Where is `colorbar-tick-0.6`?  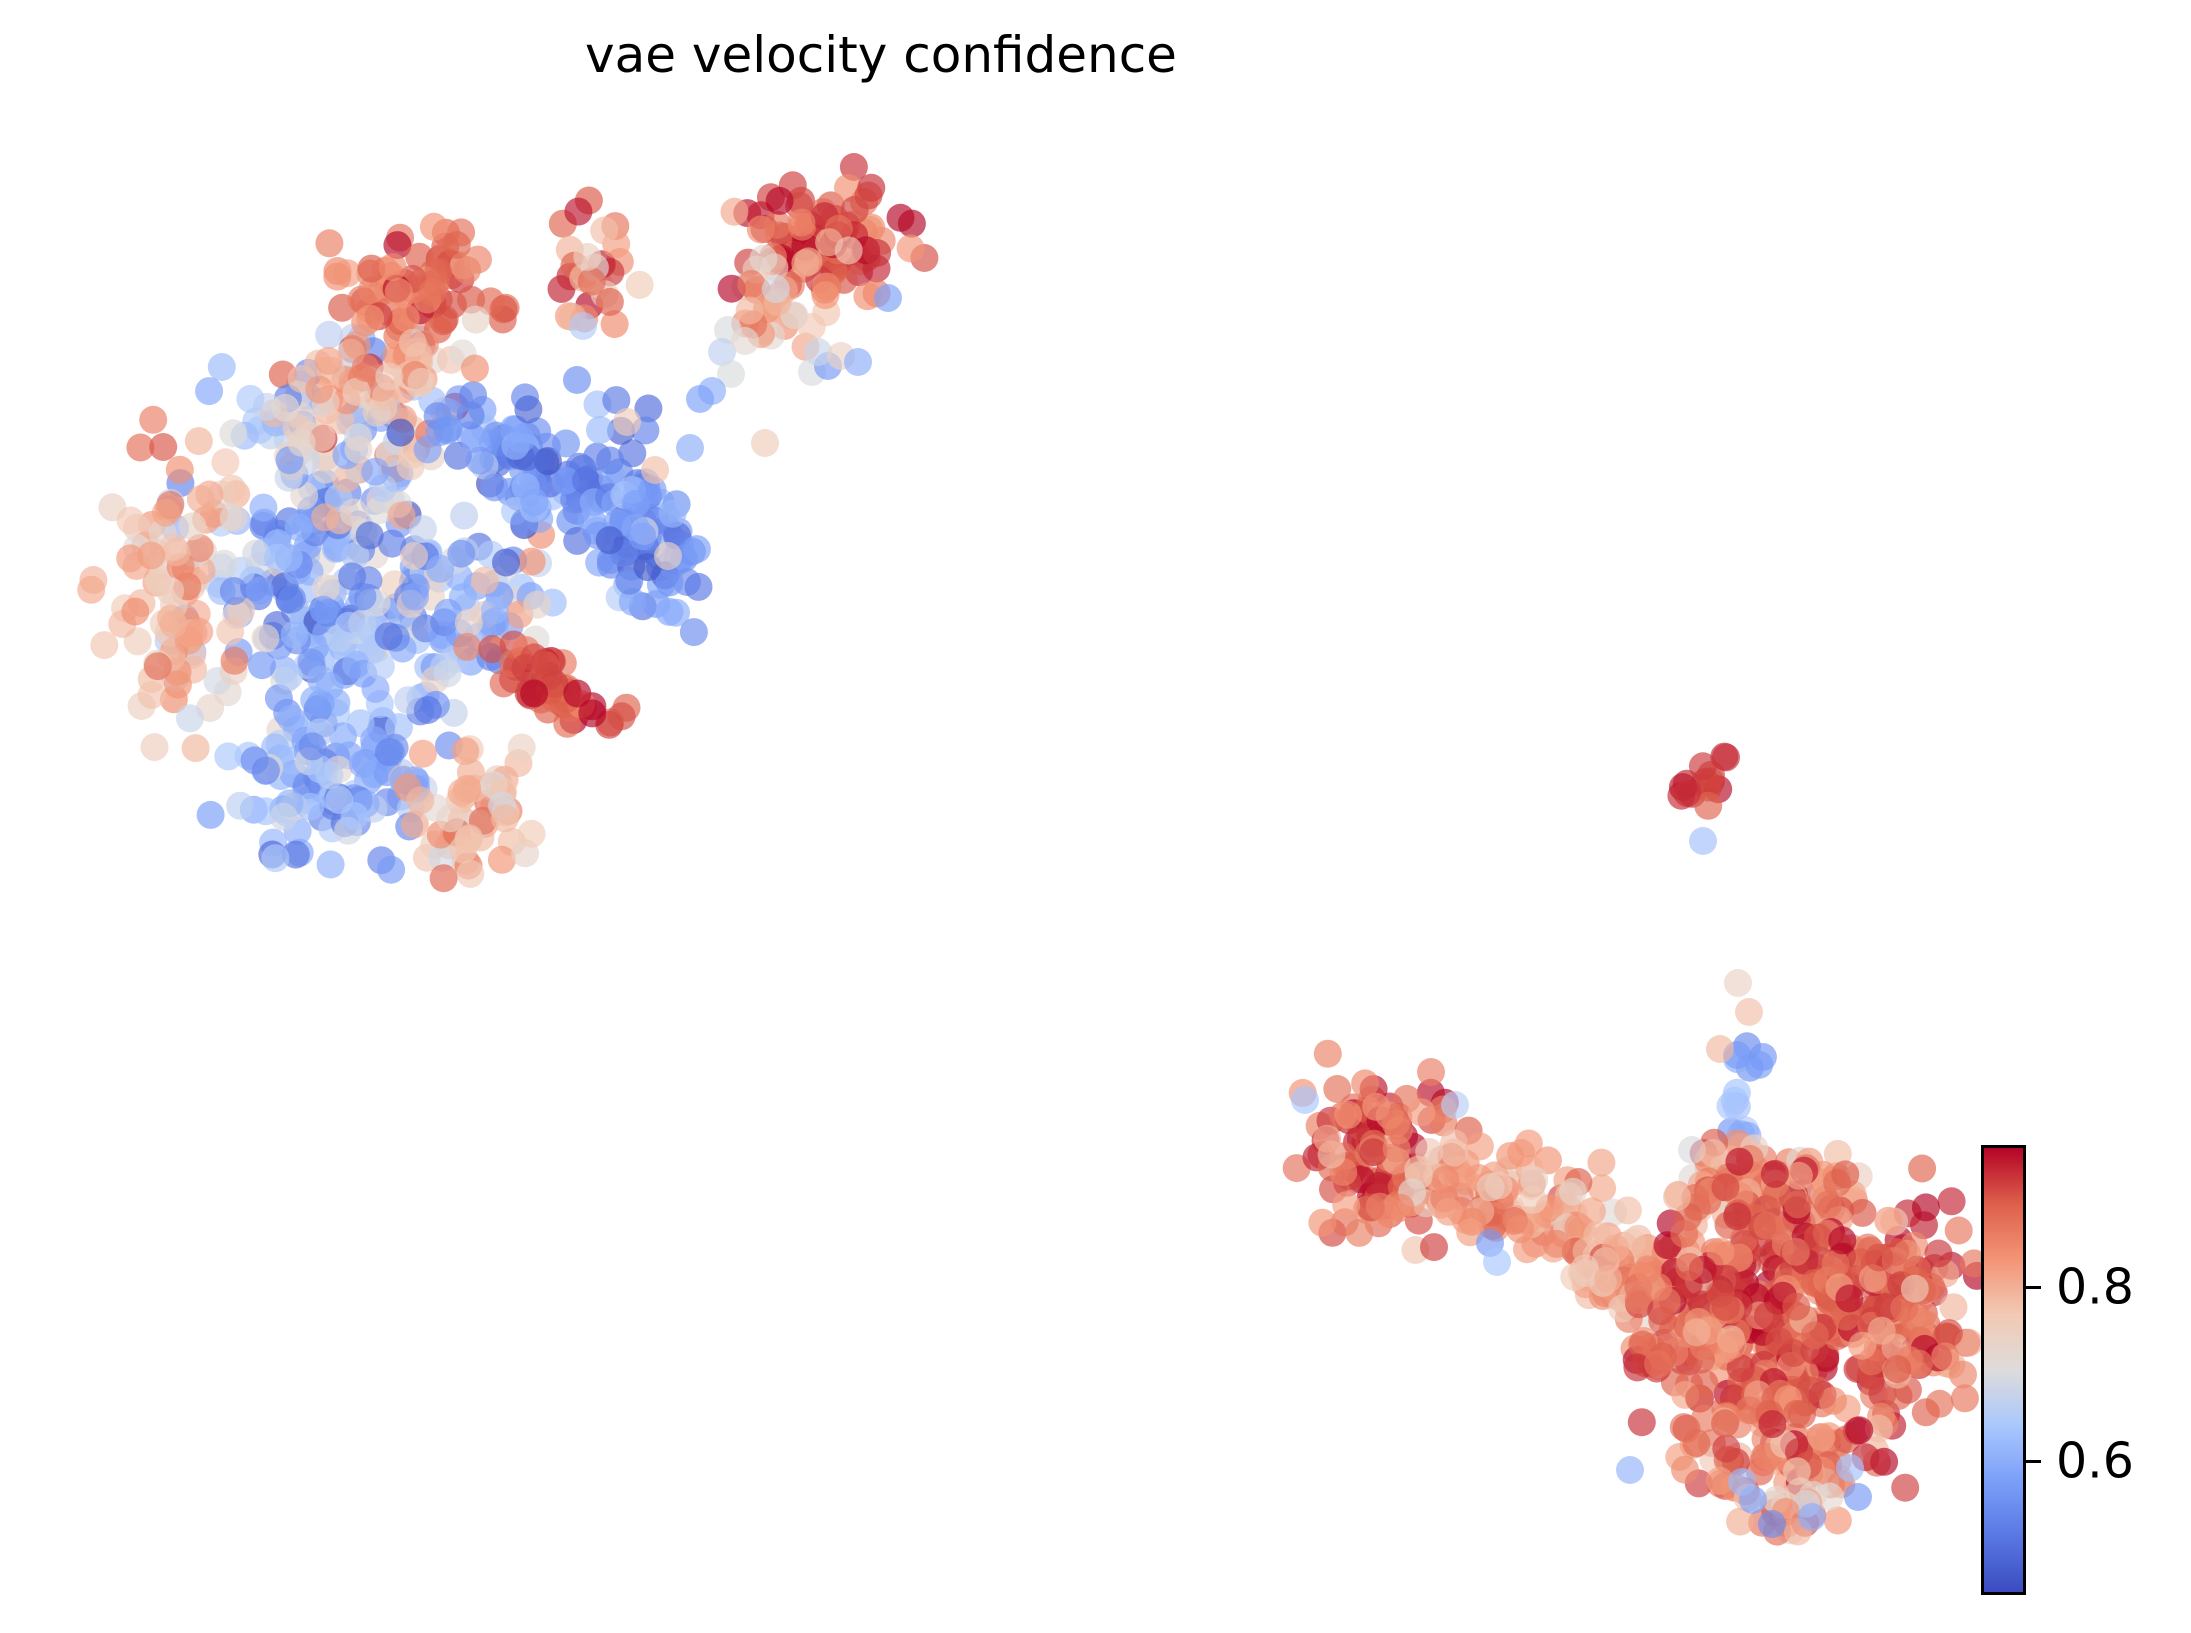
colorbar-tick-0.6 is located at coordinates (2033, 1461).